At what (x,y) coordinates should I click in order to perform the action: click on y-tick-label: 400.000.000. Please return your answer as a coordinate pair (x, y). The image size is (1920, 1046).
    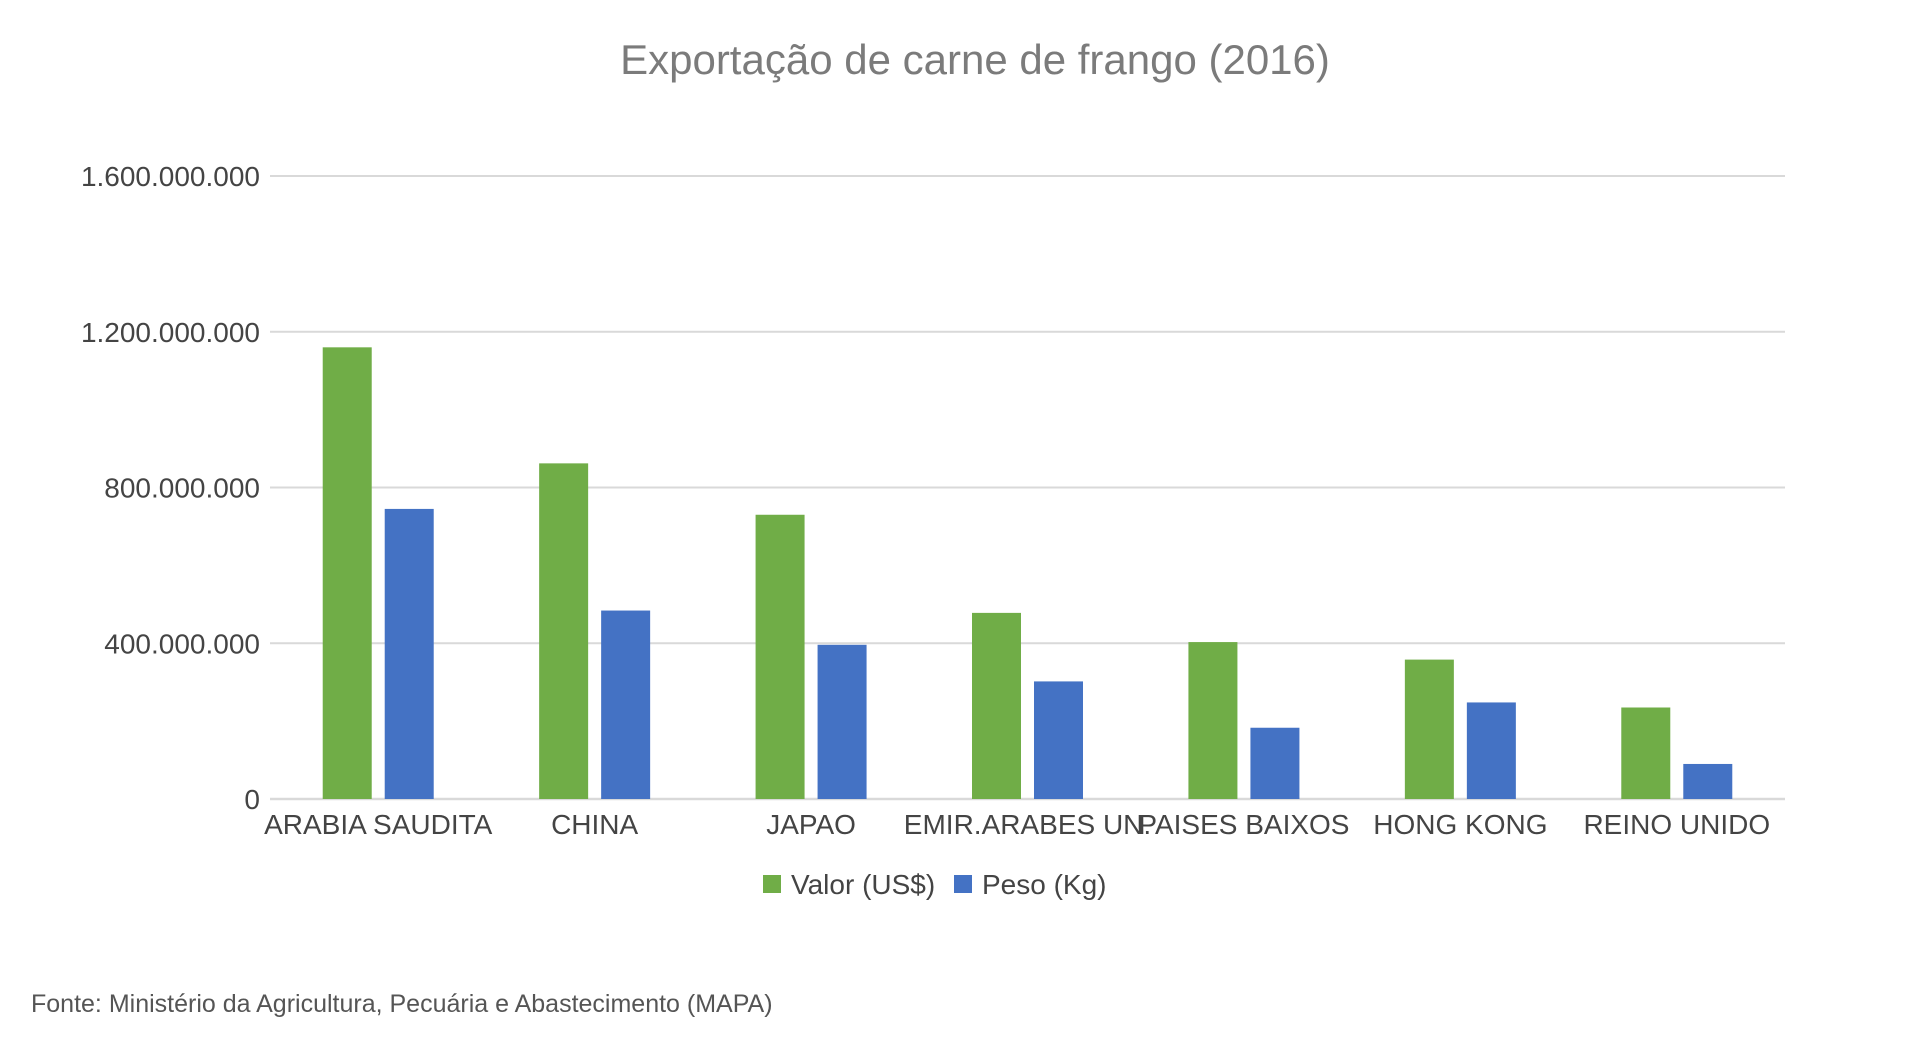
    Looking at the image, I should click on (182, 643).